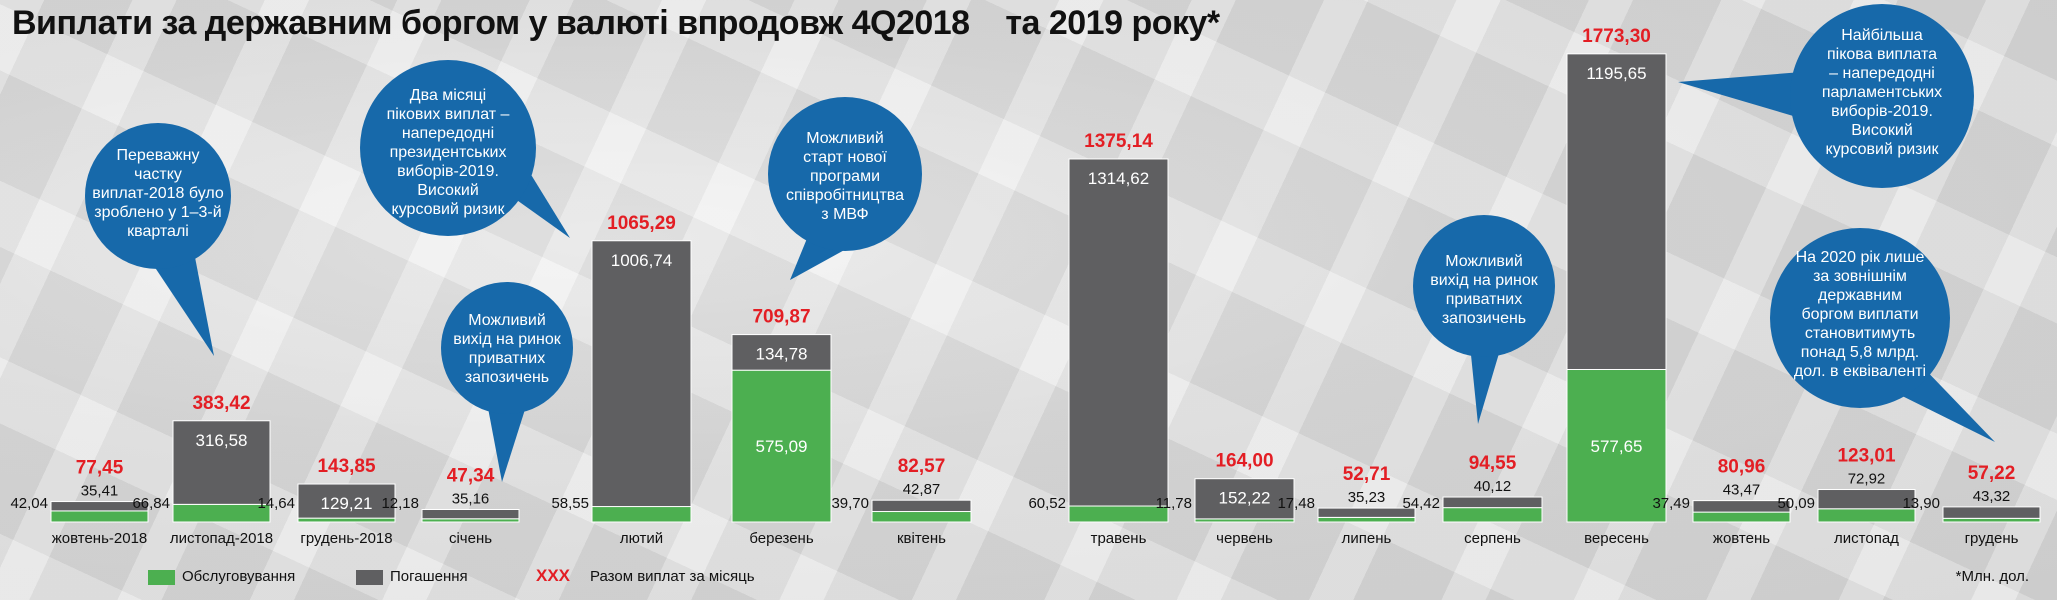  Describe the element at coordinates (429, 576) in the screenshot. I see `legend-repay-label: Погашення` at that location.